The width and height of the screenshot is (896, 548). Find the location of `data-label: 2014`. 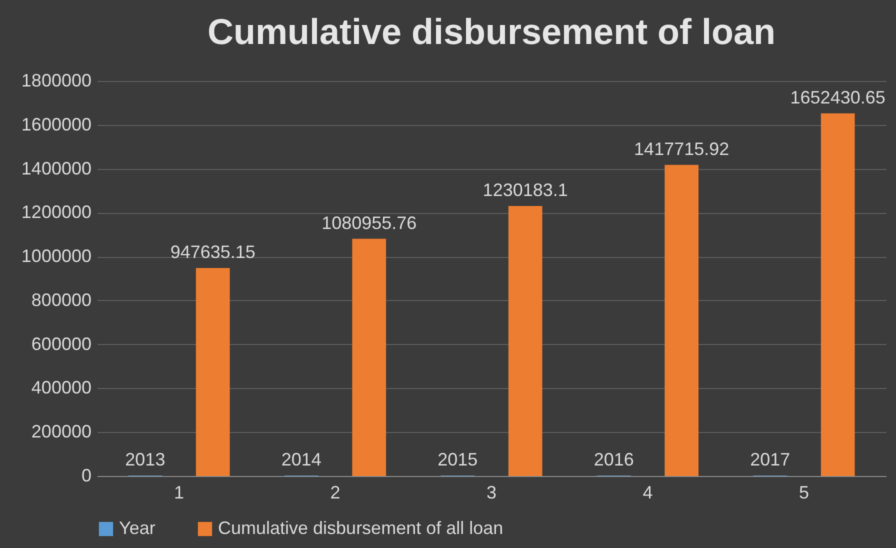

data-label: 2014 is located at coordinates (301, 460).